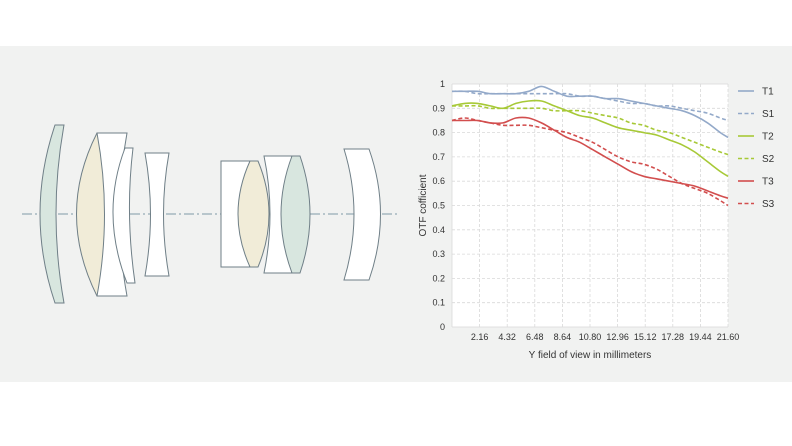  Describe the element at coordinates (768, 137) in the screenshot. I see `legend-label-t2: T2` at that location.